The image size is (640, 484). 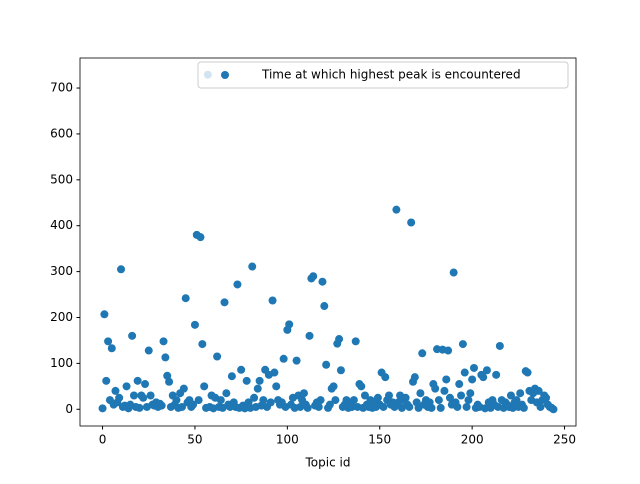 I want to click on y-tick-label: 0, so click(x=69, y=409).